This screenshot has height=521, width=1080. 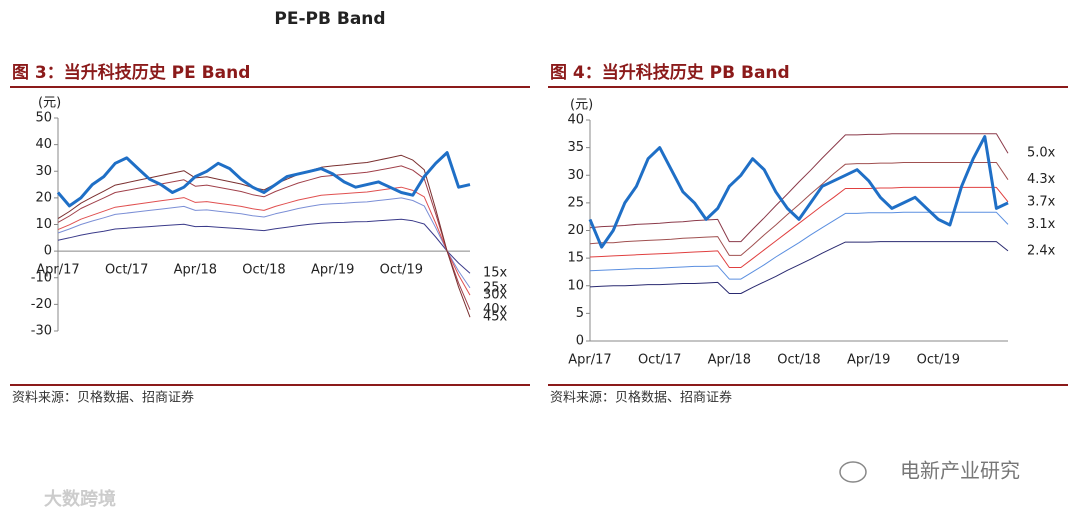 What do you see at coordinates (1041, 250) in the screenshot?
I see `series-label: 2.4x` at bounding box center [1041, 250].